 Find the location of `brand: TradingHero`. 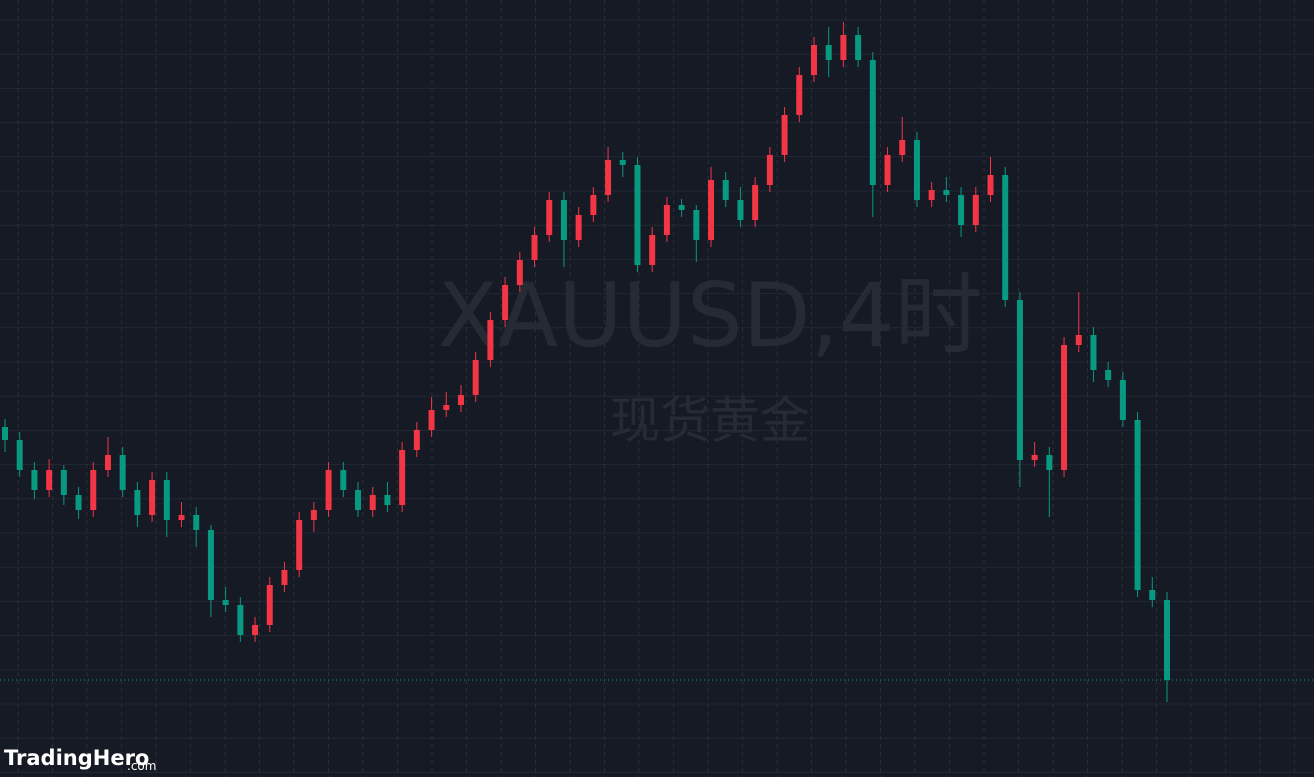

brand: TradingHero is located at coordinates (76, 758).